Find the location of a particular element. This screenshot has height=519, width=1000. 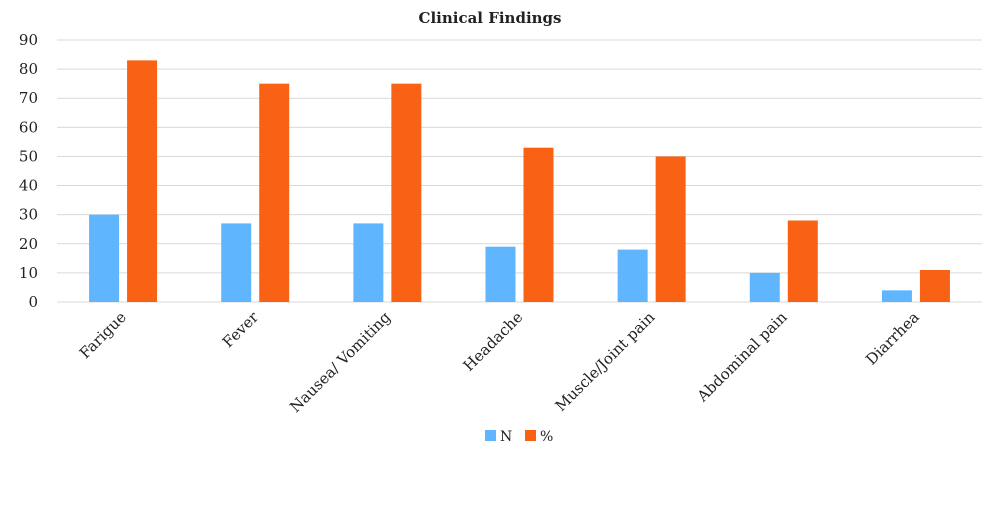

x-category-label: Fever is located at coordinates (241, 330).